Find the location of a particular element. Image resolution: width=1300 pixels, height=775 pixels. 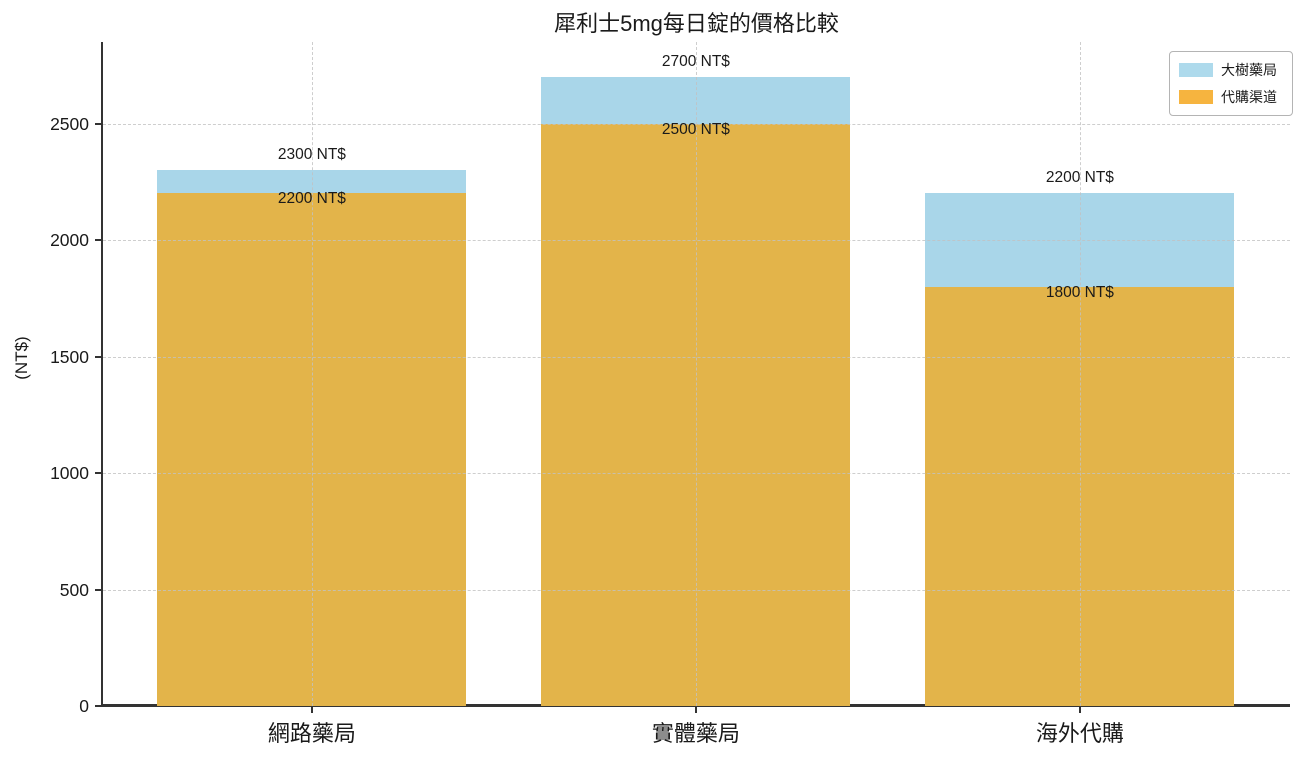

bar-value-label-s0-c1: 2700 NT$ is located at coordinates (695, 61).